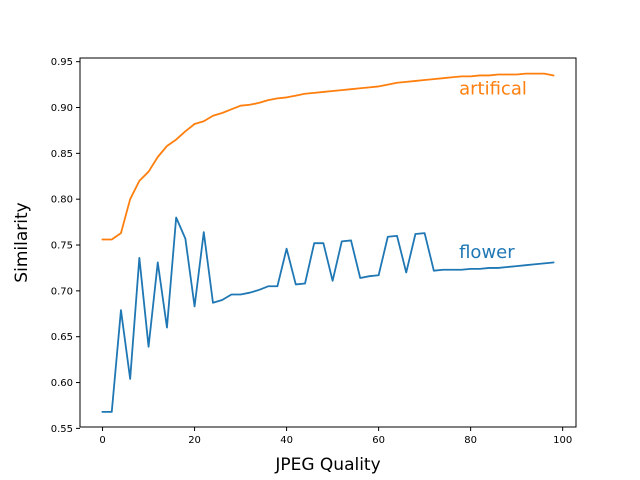 This screenshot has height=480, width=640. Describe the element at coordinates (562, 440) in the screenshot. I see `x-tick-label: 100` at that location.